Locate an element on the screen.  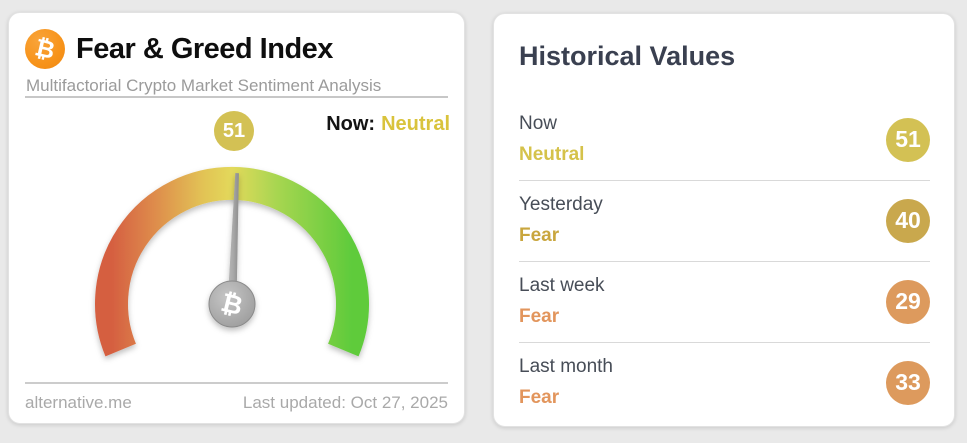
row-period-label: Last month is located at coordinates (566, 366).